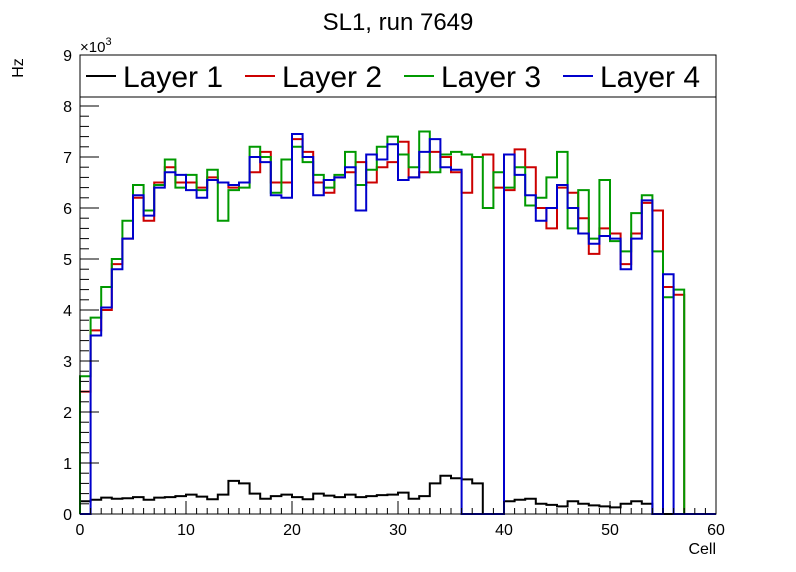  I want to click on x-tick-label: 10, so click(186, 530).